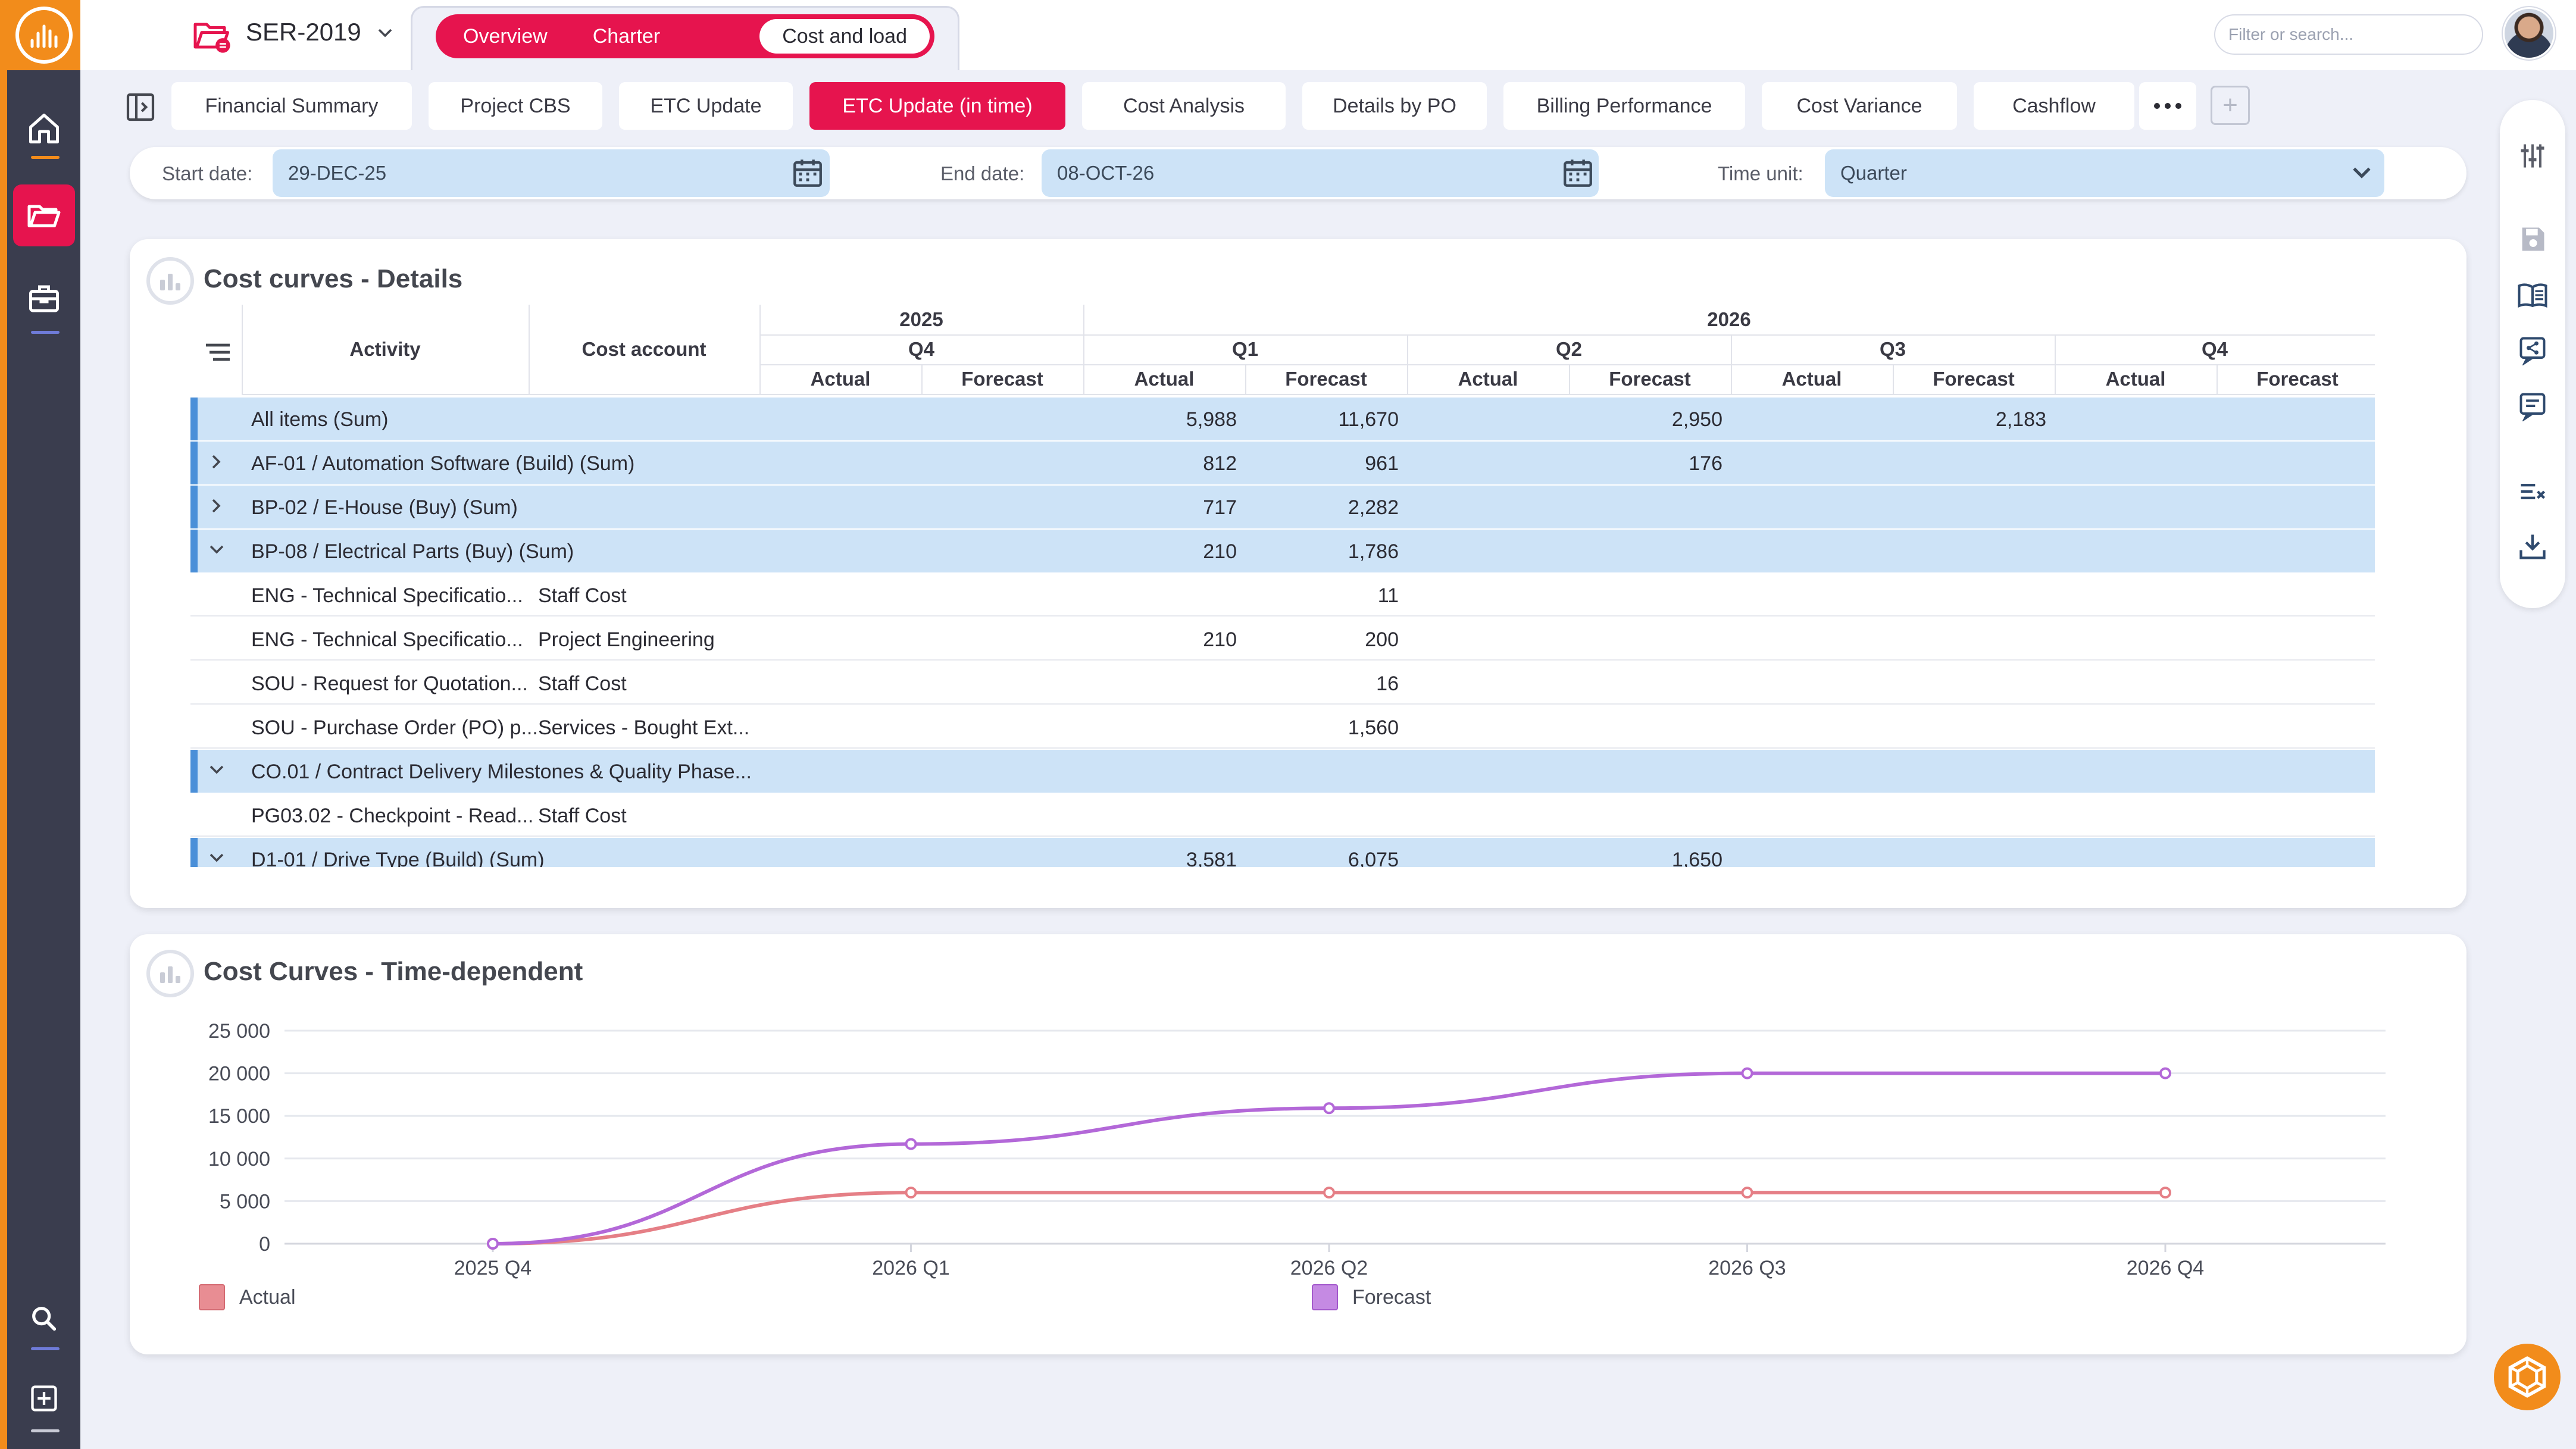 Image resolution: width=2576 pixels, height=1449 pixels. I want to click on group-row: BP-02 / E-House (Buy) (Sum) 717 2,282, so click(1282, 507).